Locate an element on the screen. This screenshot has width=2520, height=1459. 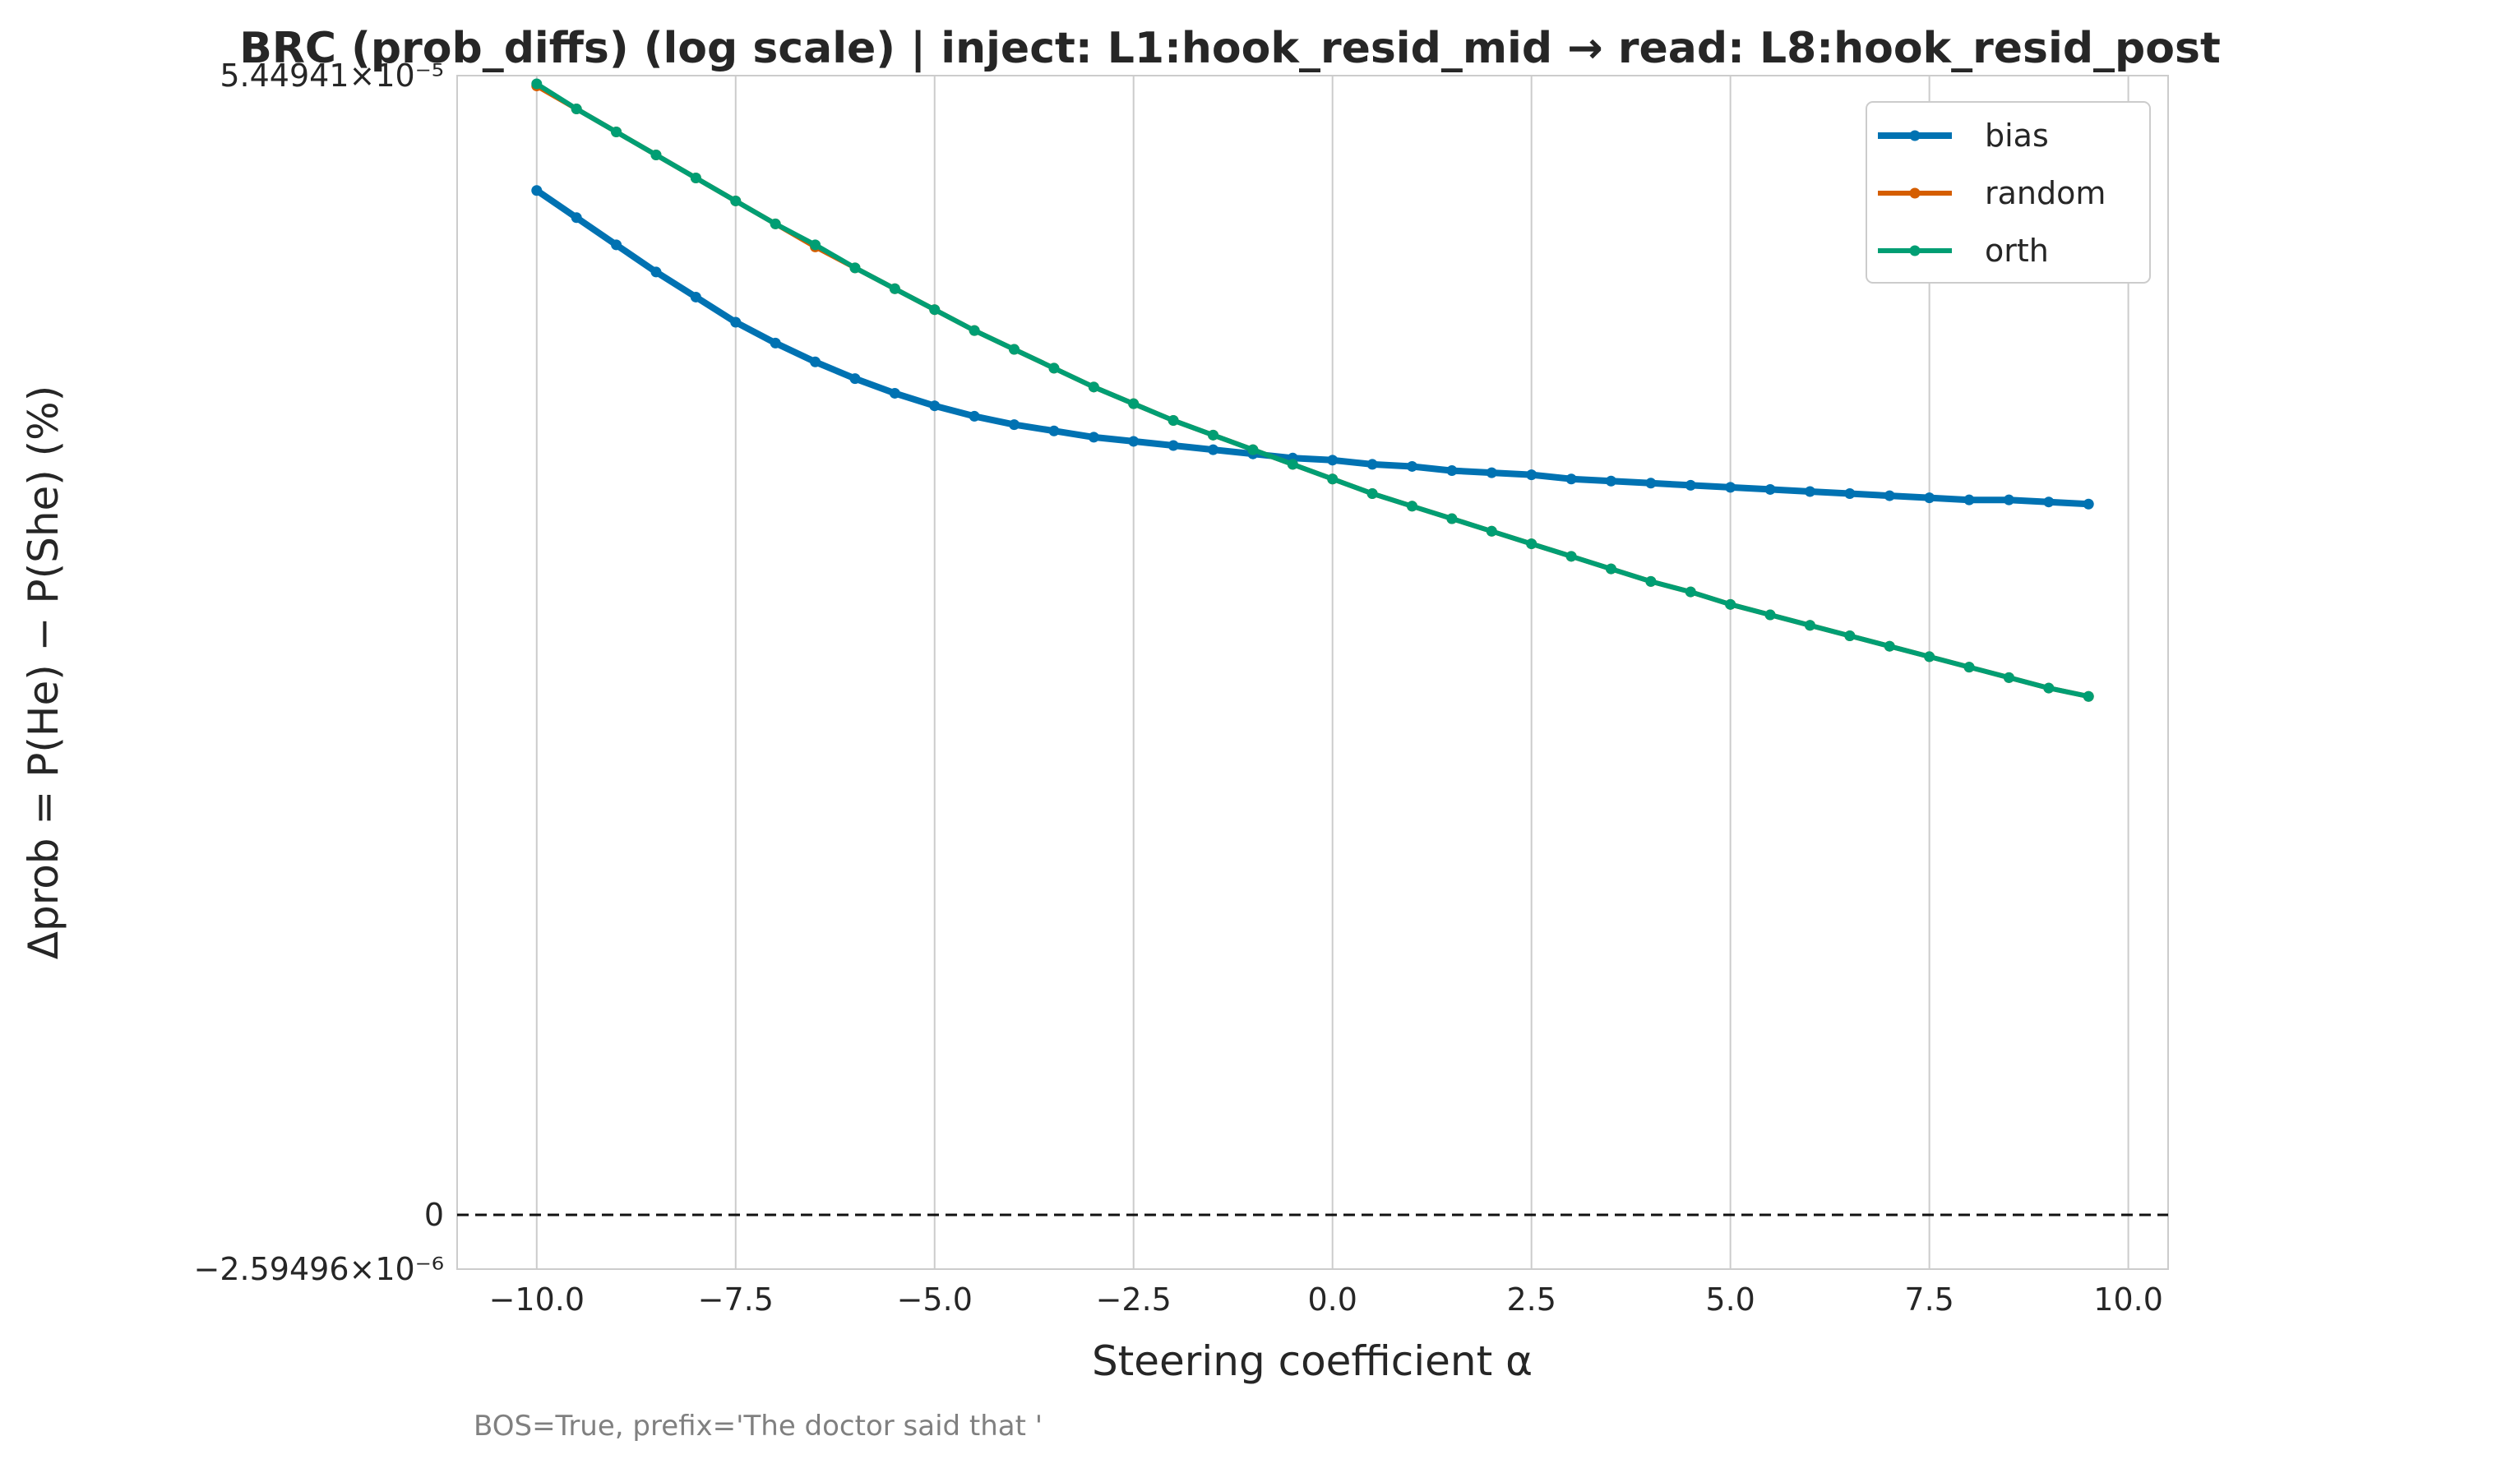
x-tick-labels: −10.0 −7.5 −5.0 −2.5 0.0 2.5 5.0 7.5 10.0 is located at coordinates (1326, 1299).